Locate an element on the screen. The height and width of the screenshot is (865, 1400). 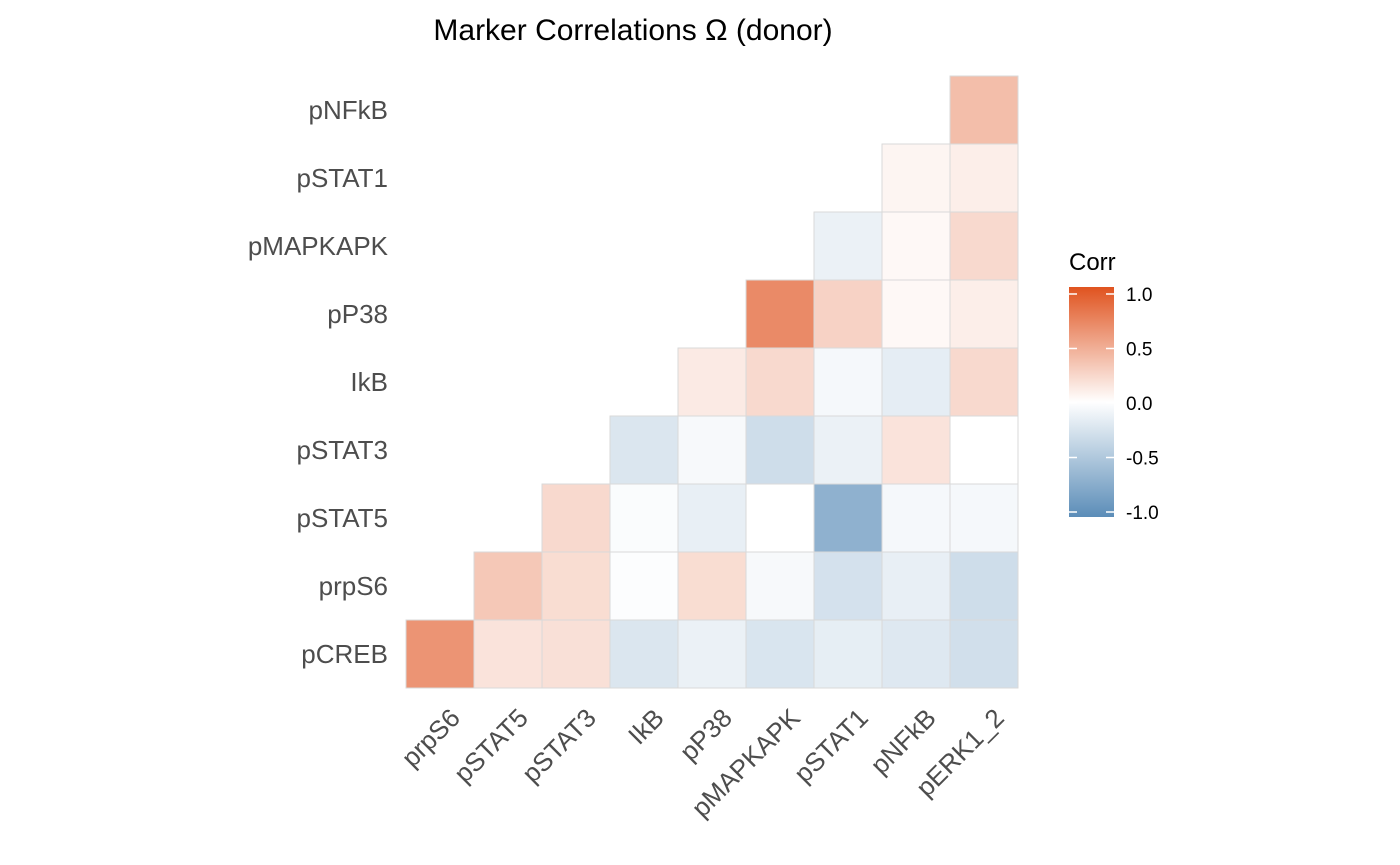
heatmap-cell-pMAPKAPK-pSTAT1 is located at coordinates (848, 246).